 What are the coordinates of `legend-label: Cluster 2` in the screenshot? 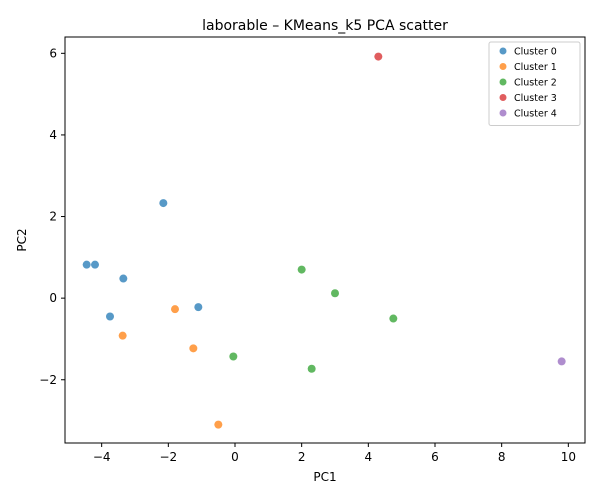 It's located at (535, 83).